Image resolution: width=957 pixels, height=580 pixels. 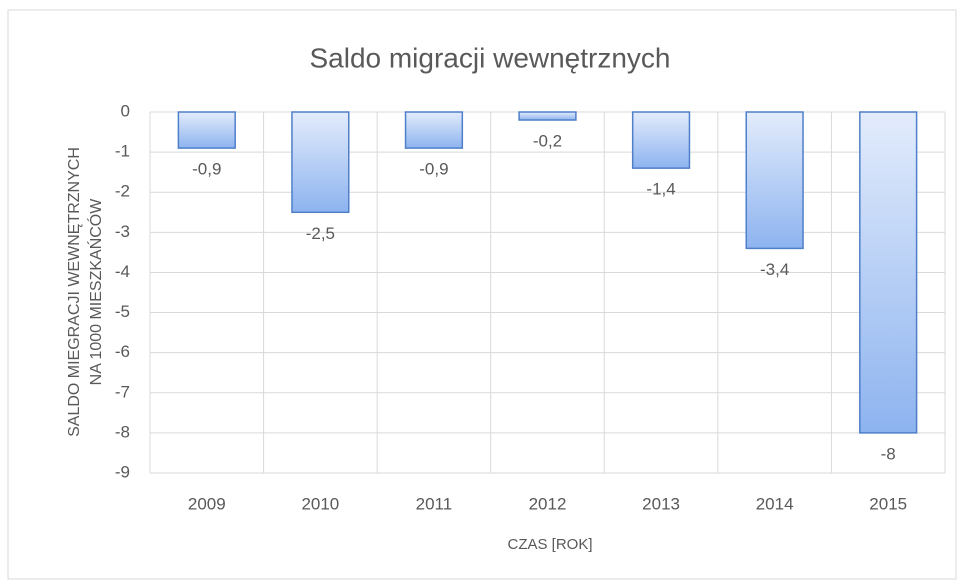 I want to click on y-tick-label: 0, so click(x=125, y=110).